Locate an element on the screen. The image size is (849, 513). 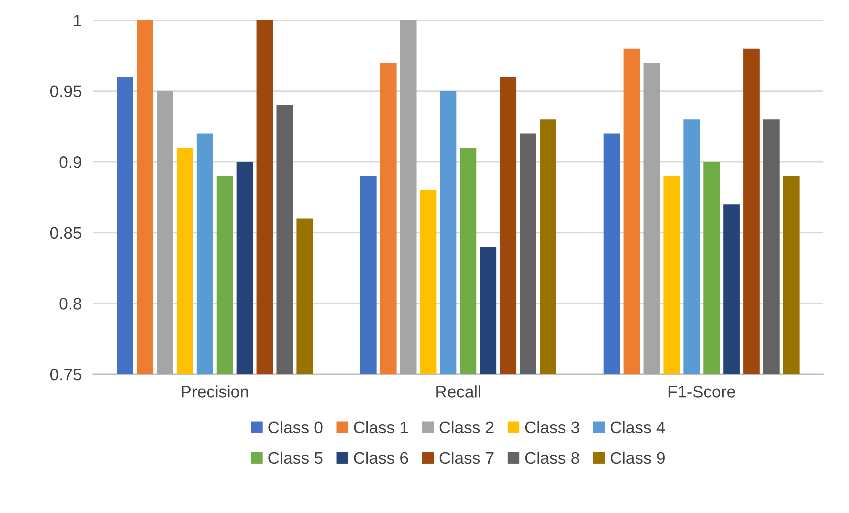
y-tick-label: 1 is located at coordinates (78, 21).